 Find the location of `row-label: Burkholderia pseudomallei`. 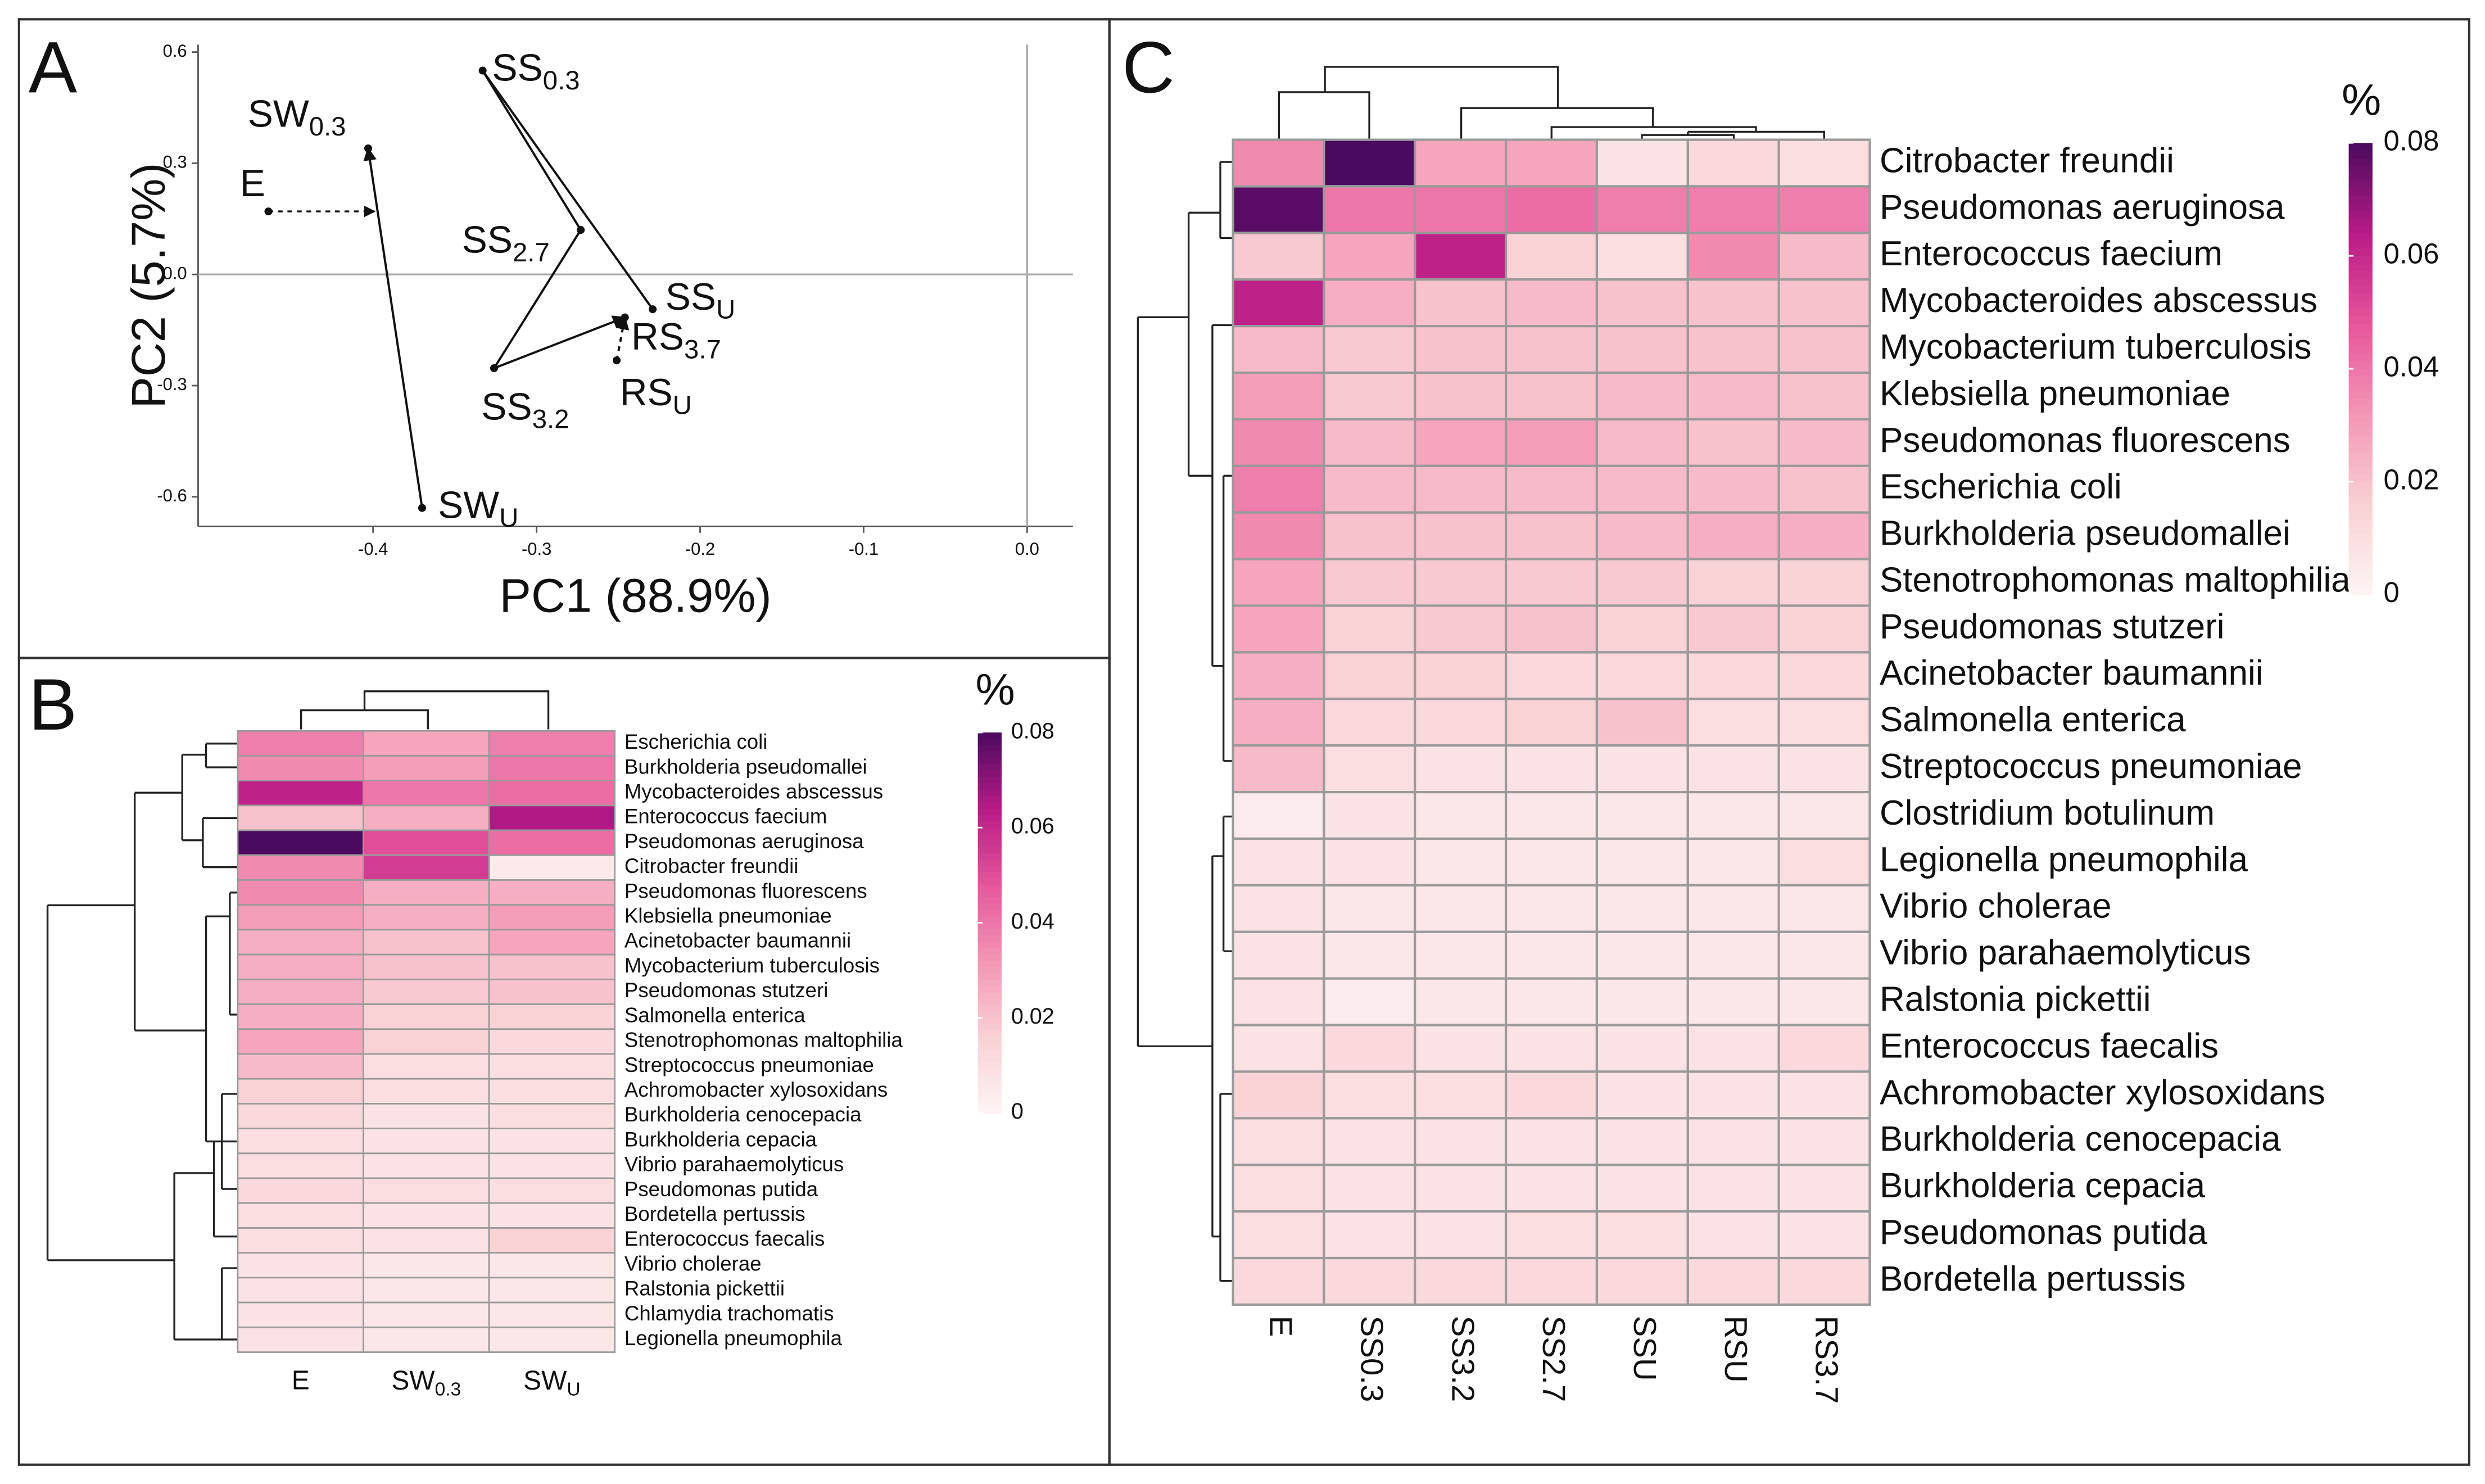

row-label: Burkholderia pseudomallei is located at coordinates (745, 766).